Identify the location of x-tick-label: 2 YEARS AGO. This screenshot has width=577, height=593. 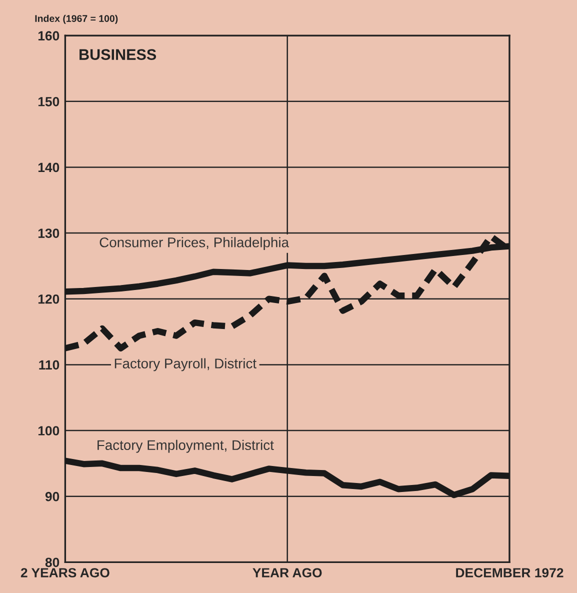
(65, 573).